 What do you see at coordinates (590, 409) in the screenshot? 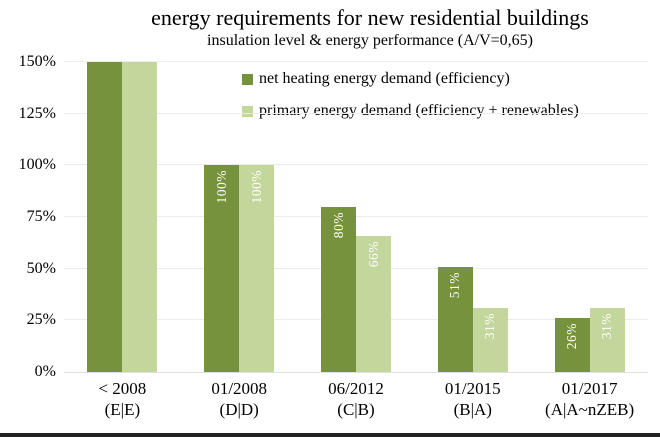
I see `x-tick-classes: (A|A~nZEB)` at bounding box center [590, 409].